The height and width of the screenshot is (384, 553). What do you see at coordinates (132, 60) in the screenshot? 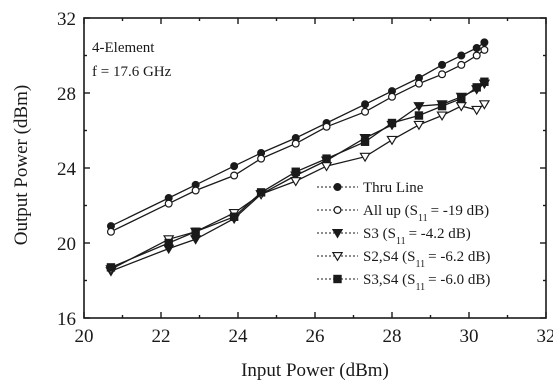
I see `annotation-box: 4-Element f = 17.6 GHz` at bounding box center [132, 60].